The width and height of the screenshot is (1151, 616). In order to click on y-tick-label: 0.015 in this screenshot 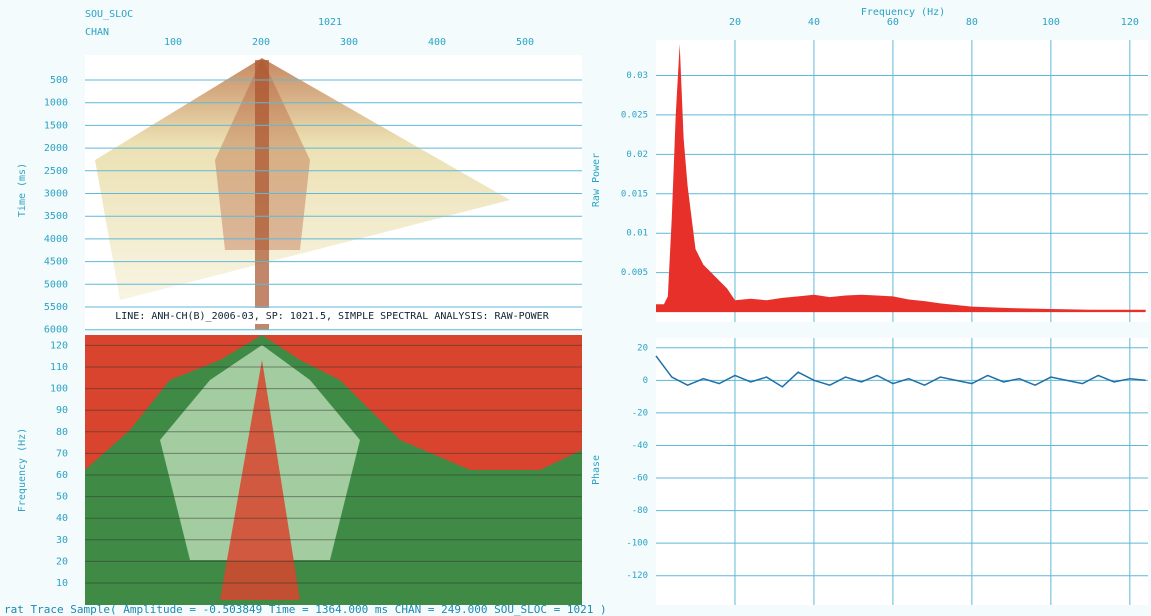, I will do `click(634, 194)`.